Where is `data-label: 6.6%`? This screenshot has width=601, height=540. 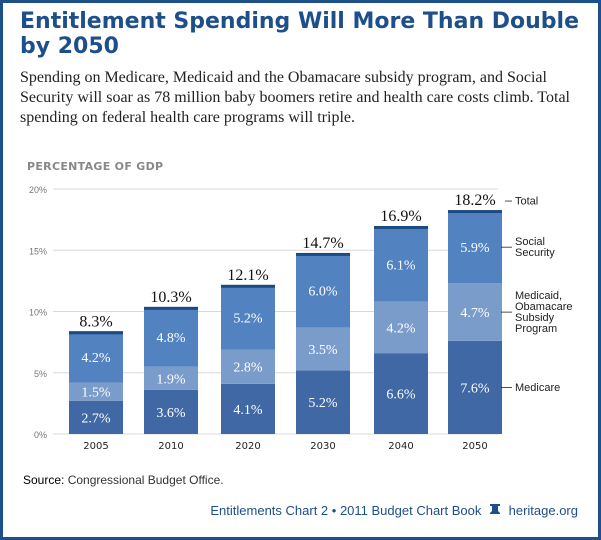 data-label: 6.6% is located at coordinates (401, 395).